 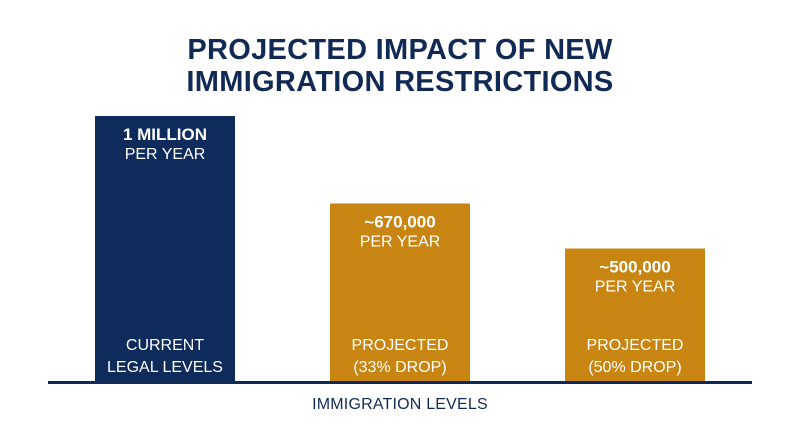 What do you see at coordinates (634, 267) in the screenshot?
I see `bar-value-label-3: ~500,000` at bounding box center [634, 267].